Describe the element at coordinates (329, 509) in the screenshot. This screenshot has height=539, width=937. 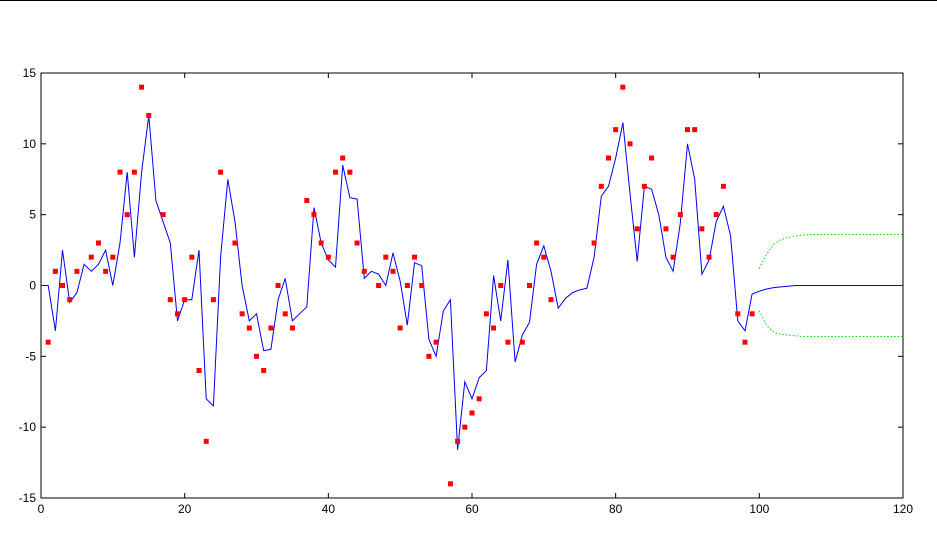
I see `x-tick-label: 40` at that location.